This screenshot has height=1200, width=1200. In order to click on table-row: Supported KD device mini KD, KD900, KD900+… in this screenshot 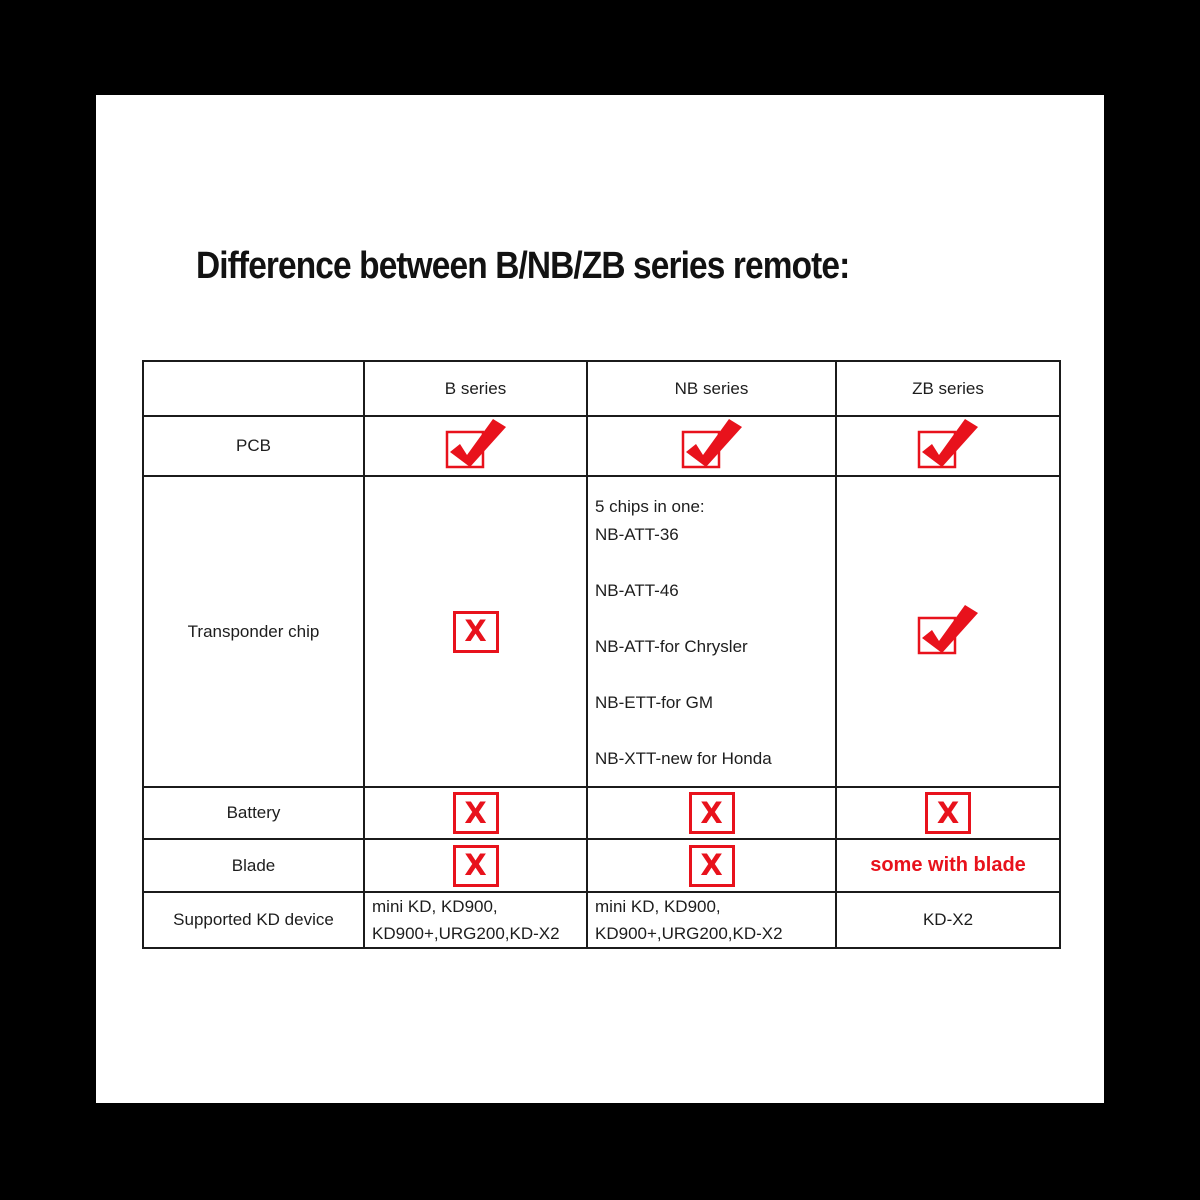, I will do `click(601, 920)`.